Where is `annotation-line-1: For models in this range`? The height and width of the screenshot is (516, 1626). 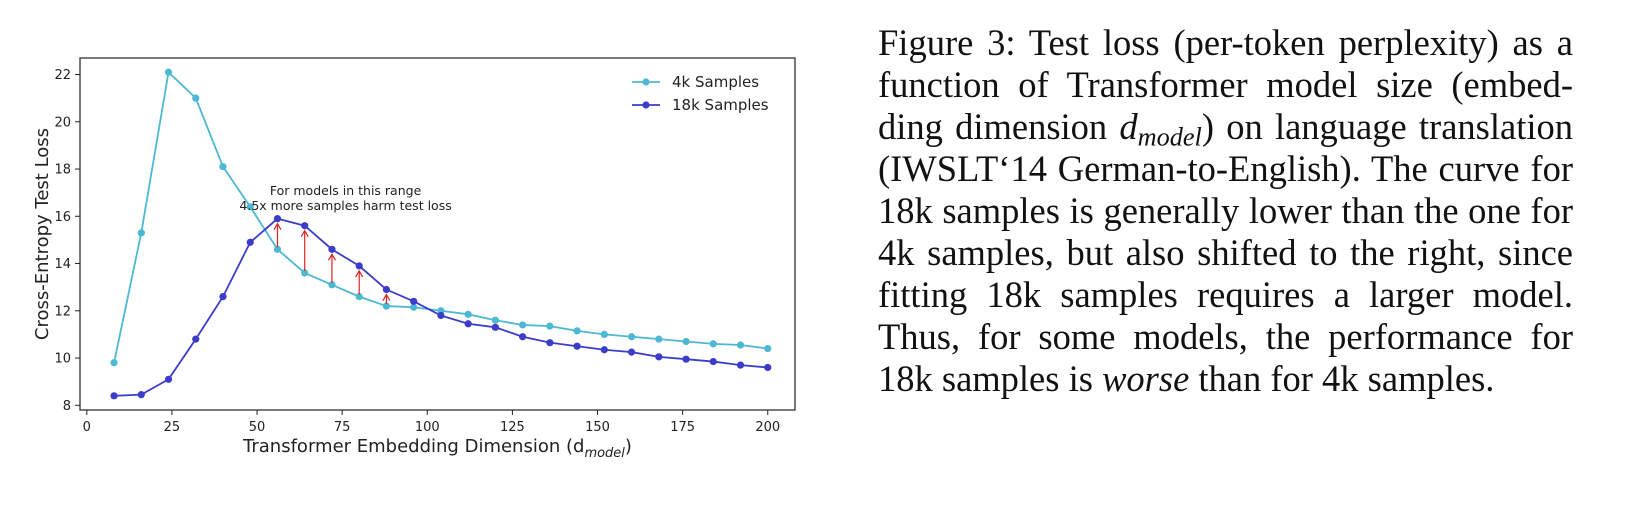 annotation-line-1: For models in this range is located at coordinates (346, 190).